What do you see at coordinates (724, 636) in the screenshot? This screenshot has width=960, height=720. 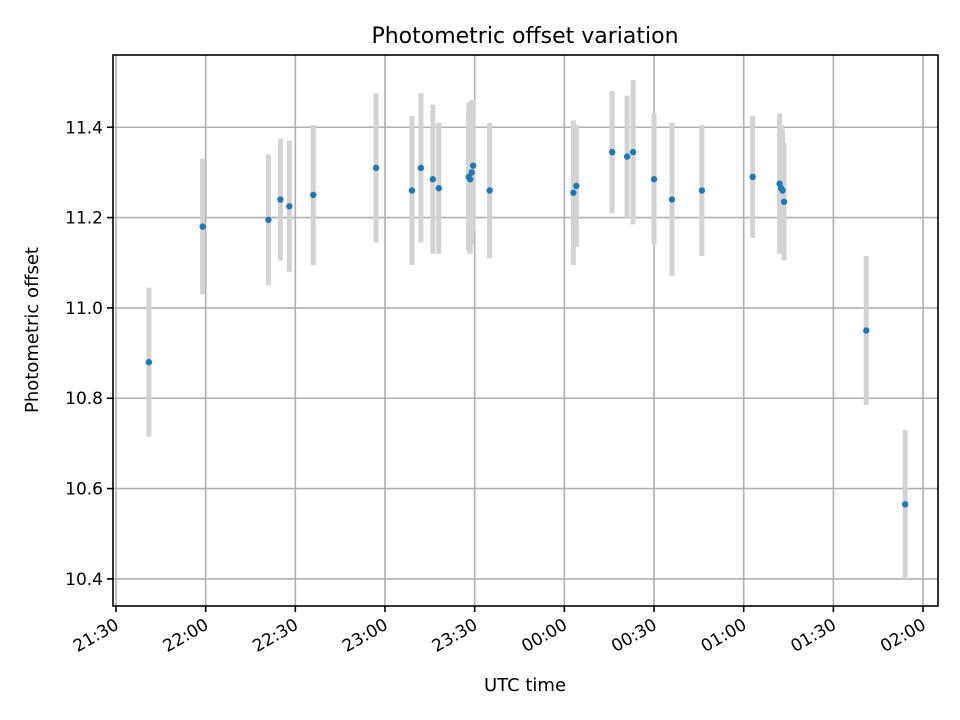 I see `x-tick-label: 01:00` at bounding box center [724, 636].